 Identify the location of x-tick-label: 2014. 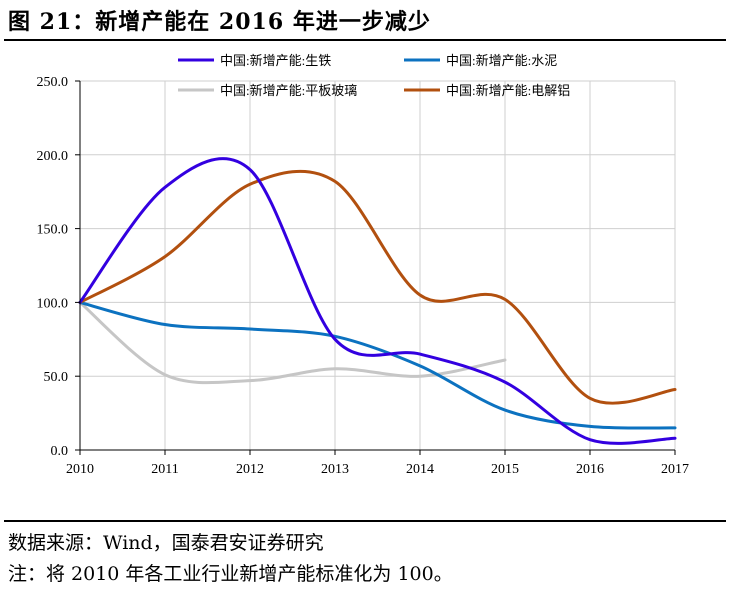
(420, 469).